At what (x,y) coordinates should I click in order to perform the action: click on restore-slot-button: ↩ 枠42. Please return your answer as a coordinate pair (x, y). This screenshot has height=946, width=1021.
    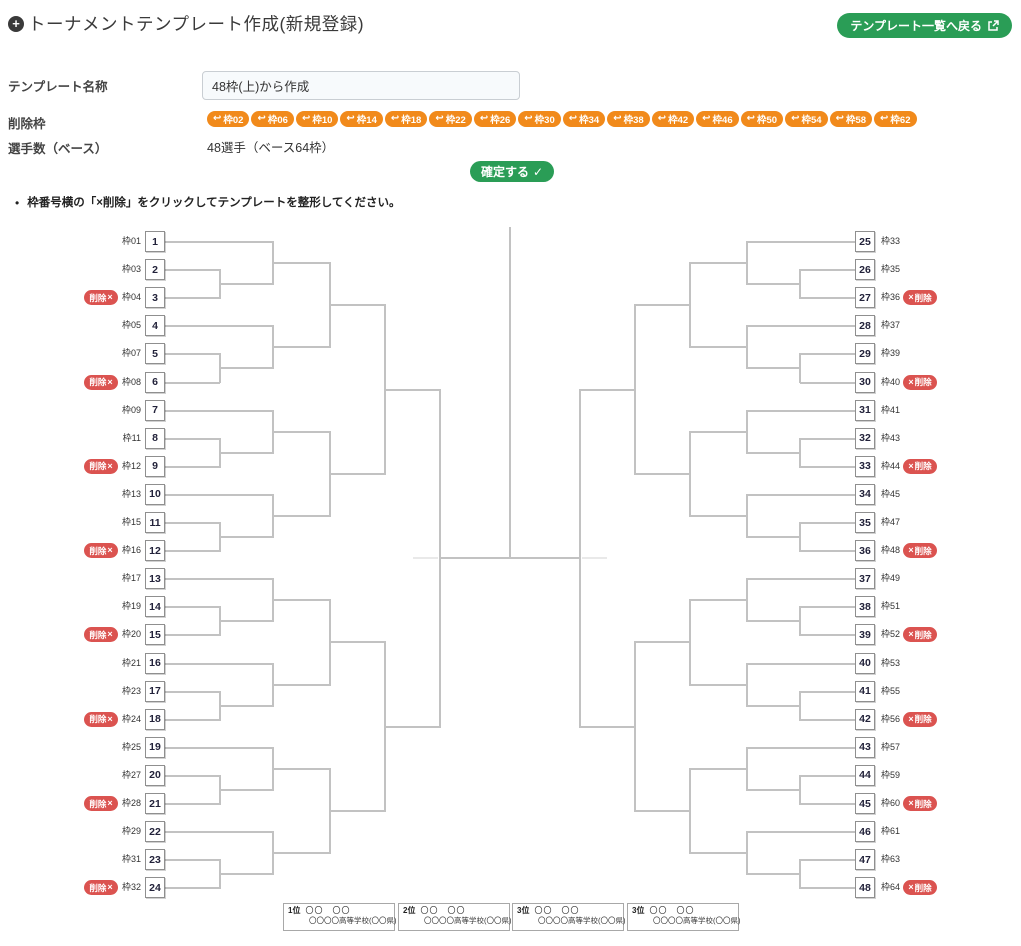
    Looking at the image, I should click on (673, 119).